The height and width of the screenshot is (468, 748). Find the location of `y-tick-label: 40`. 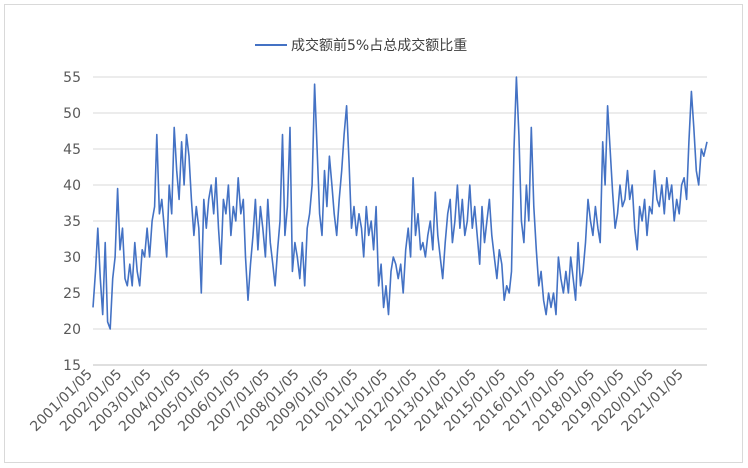

y-tick-label: 40 is located at coordinates (72, 186).